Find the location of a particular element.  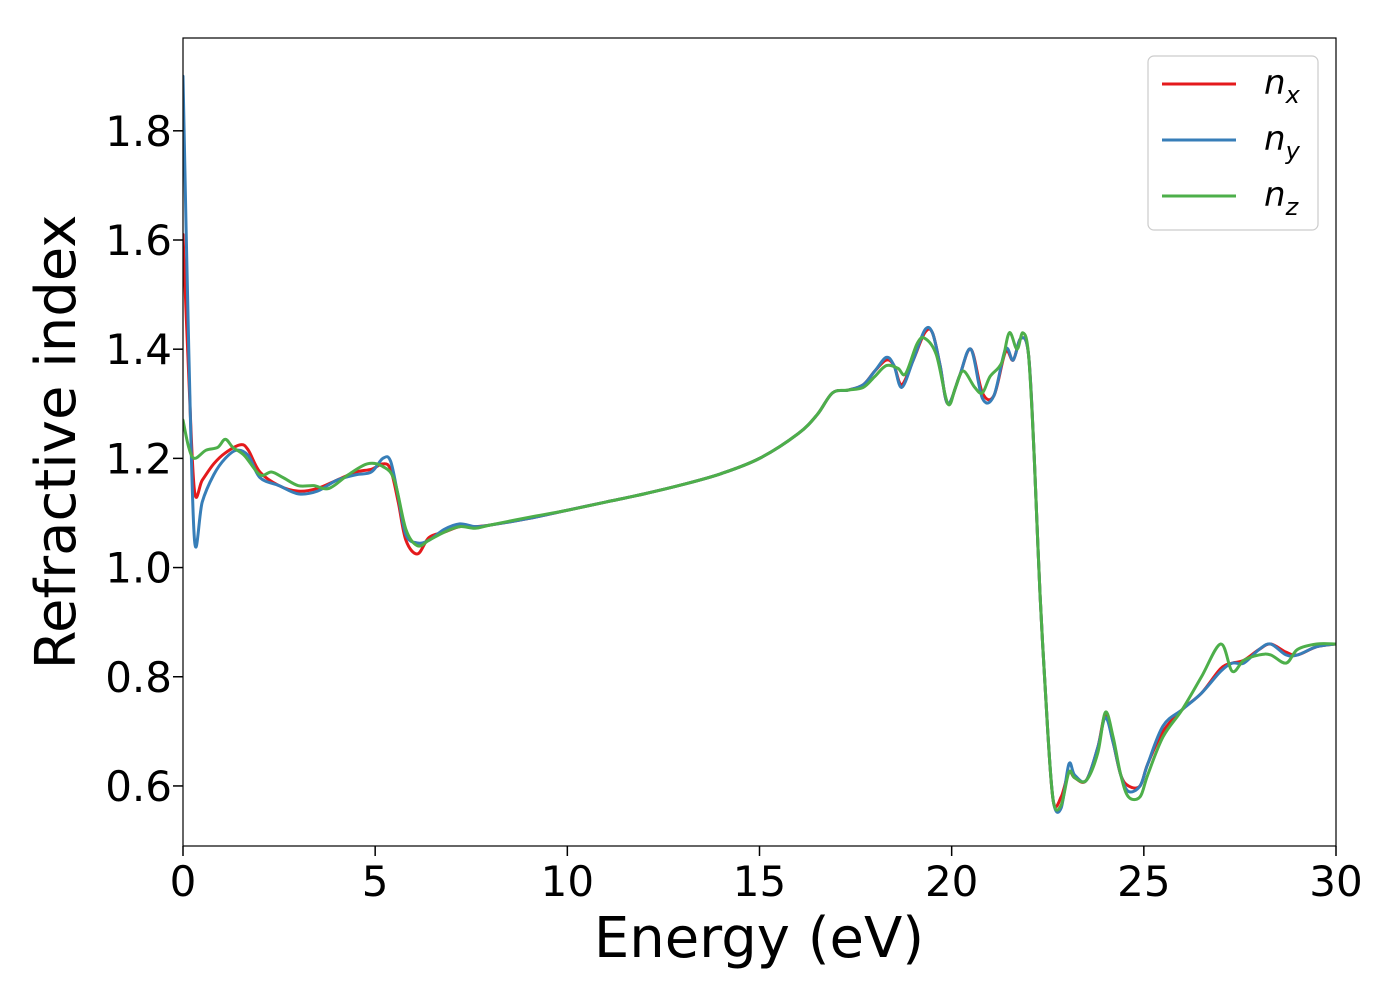

y-axis-label: Refractive index is located at coordinates (56, 442).